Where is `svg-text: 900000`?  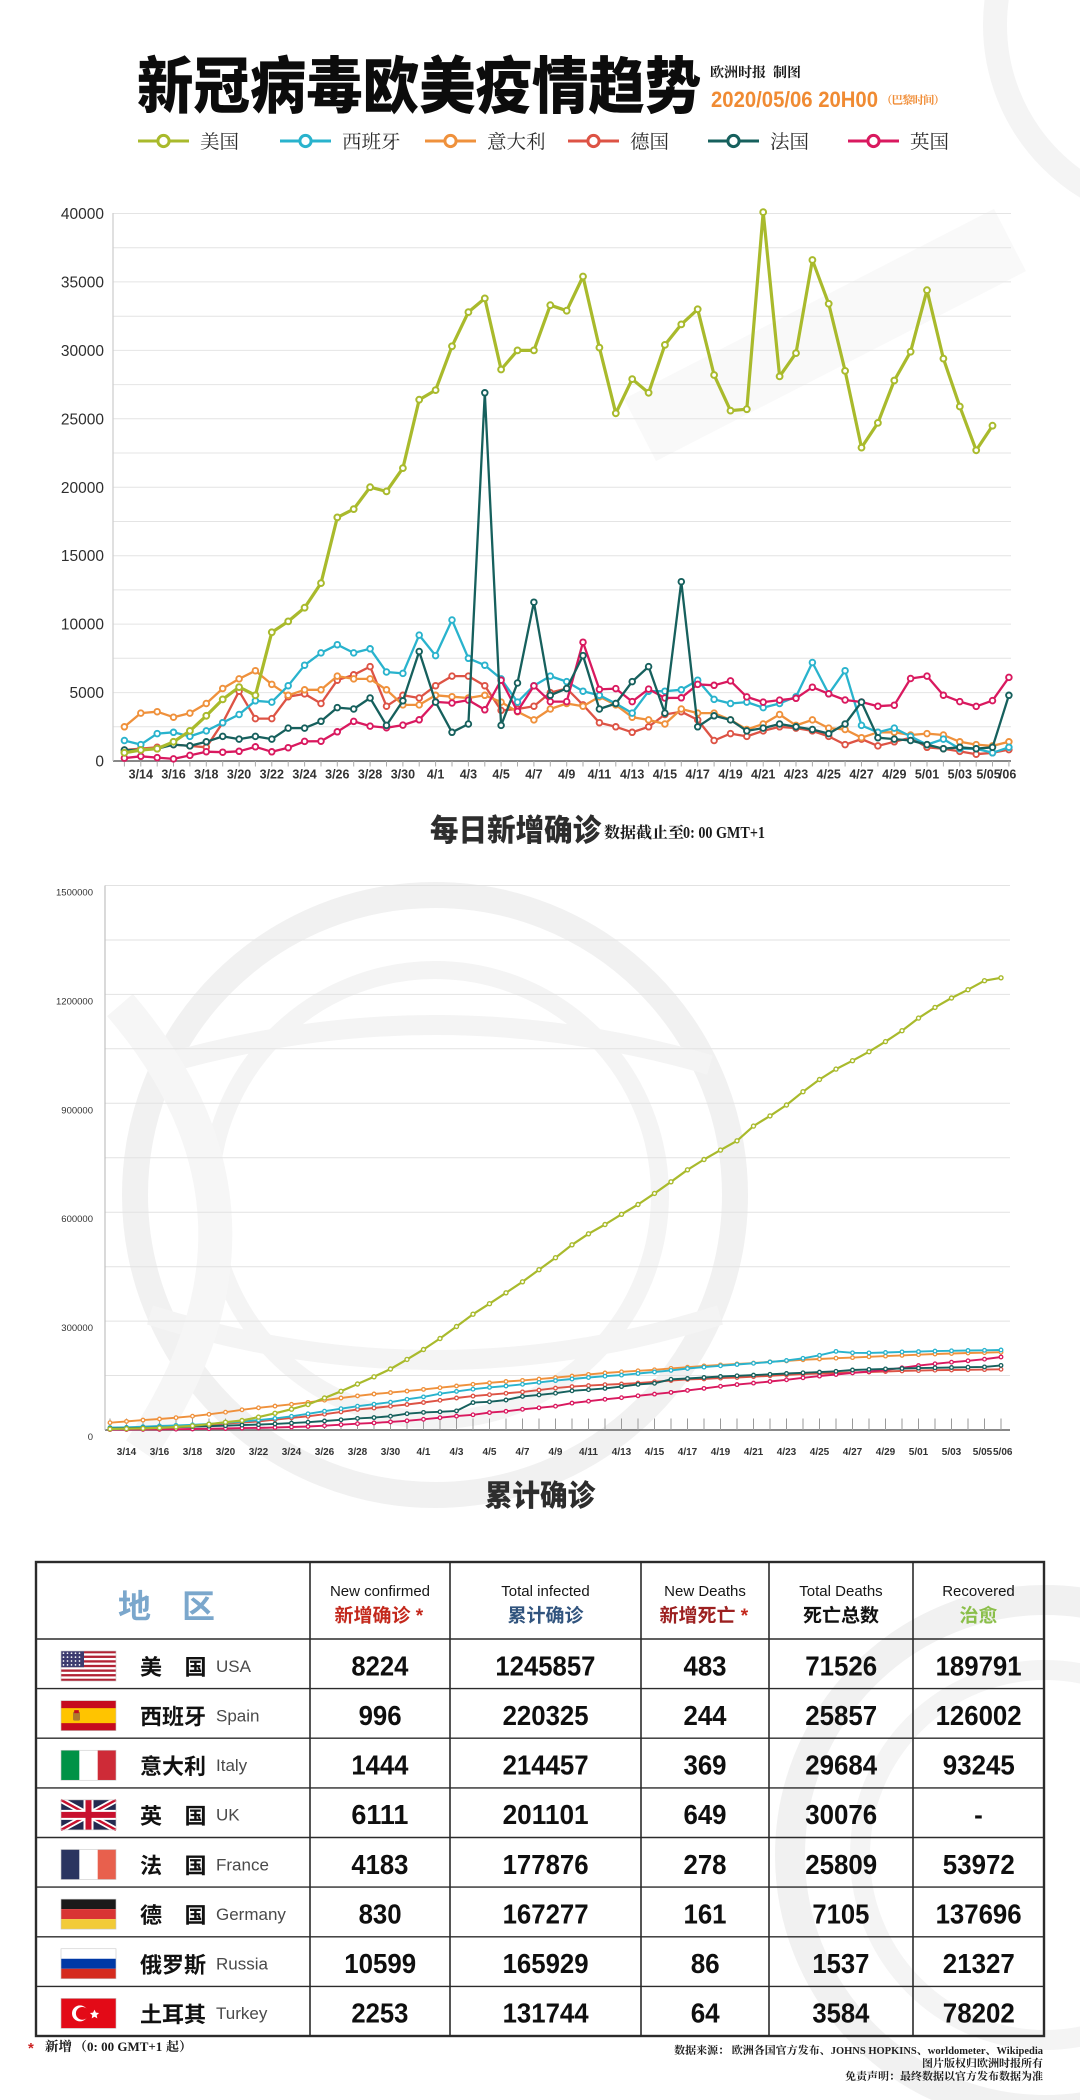 svg-text: 900000 is located at coordinates (77, 1110).